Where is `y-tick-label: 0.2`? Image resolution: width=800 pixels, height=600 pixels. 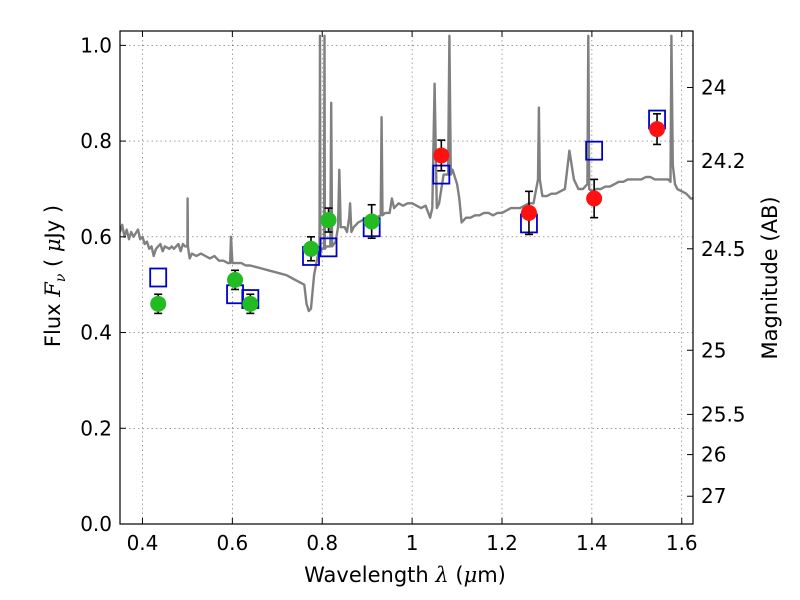 y-tick-label: 0.2 is located at coordinates (96, 428).